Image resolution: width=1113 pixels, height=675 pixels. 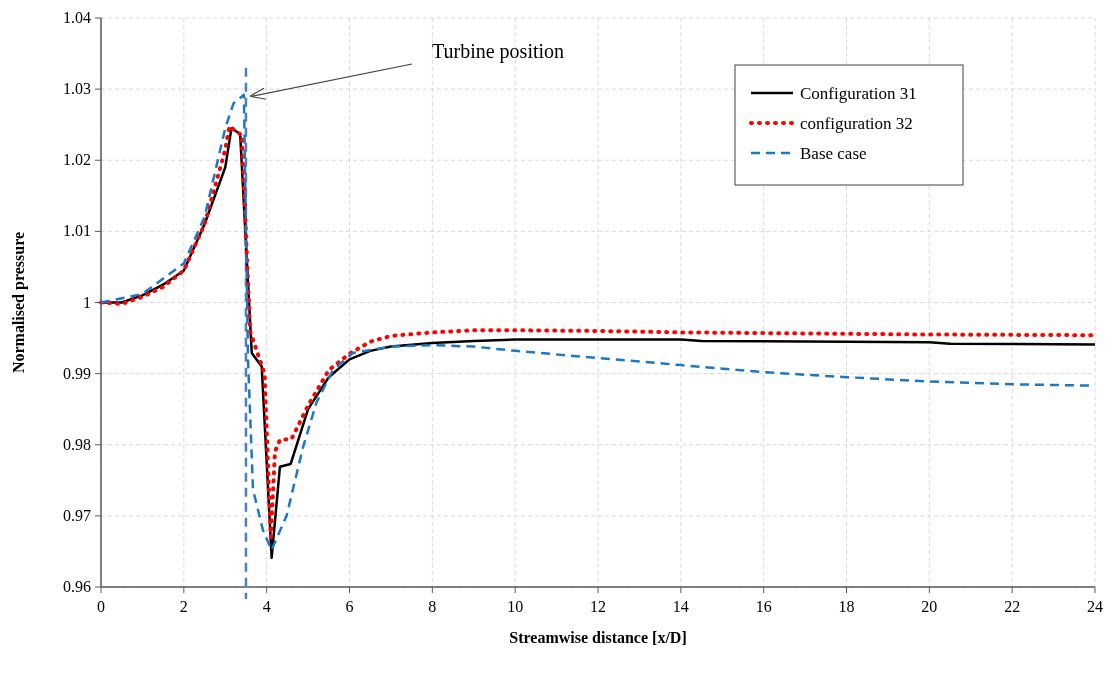 I want to click on x-tick-label: 16, so click(x=763, y=606).